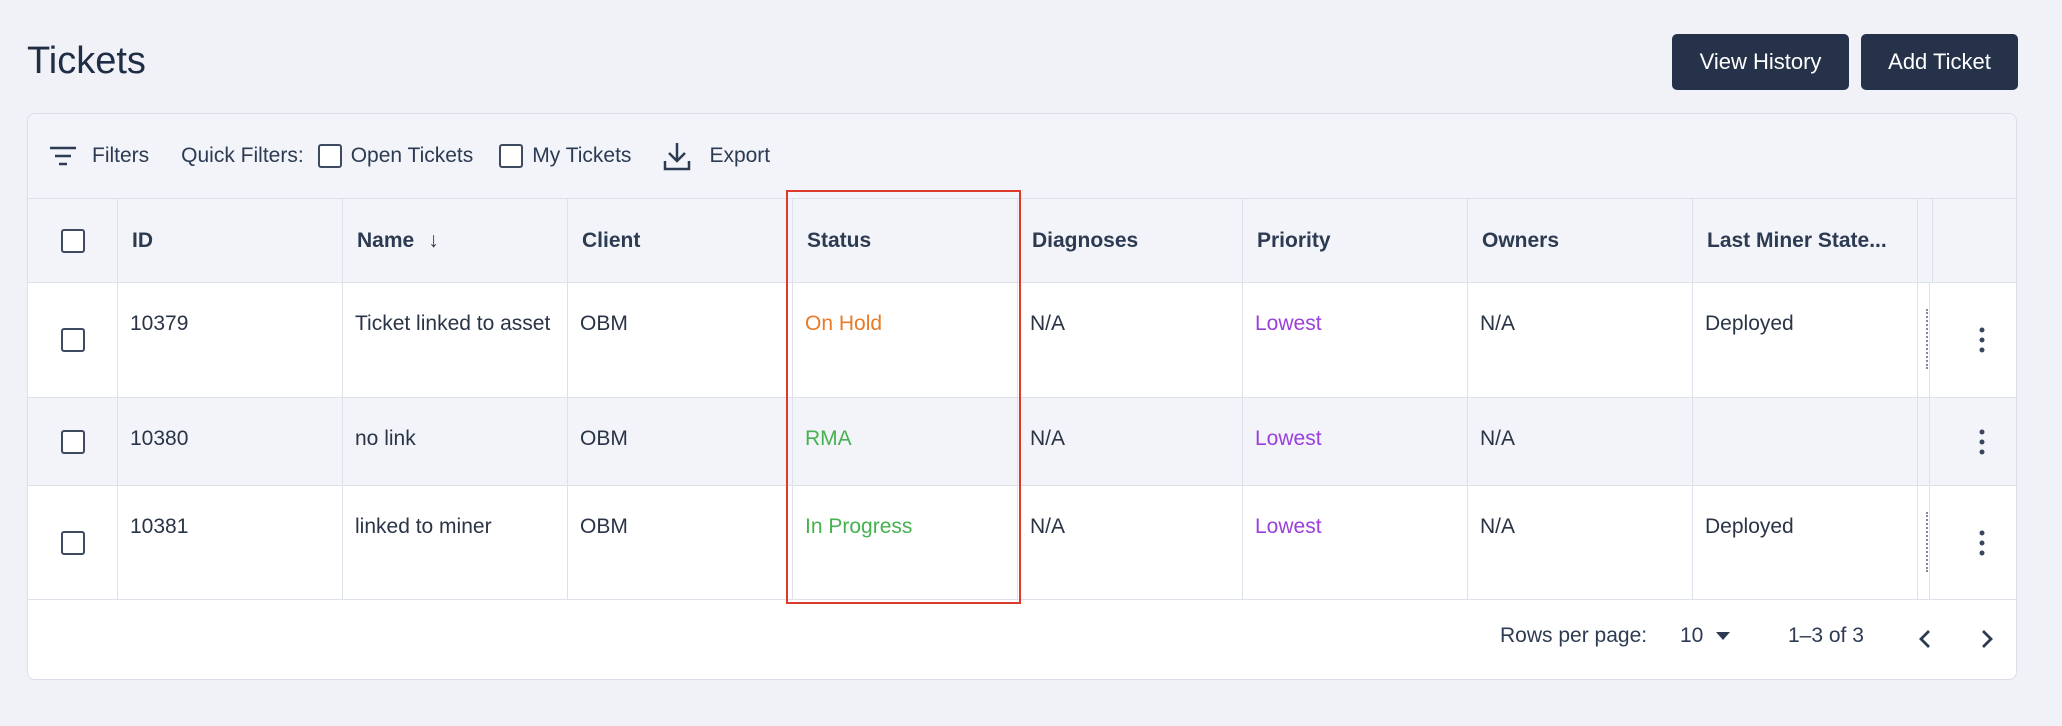 The height and width of the screenshot is (726, 2062). Describe the element at coordinates (1973, 240) in the screenshot. I see `column-header-actions` at that location.